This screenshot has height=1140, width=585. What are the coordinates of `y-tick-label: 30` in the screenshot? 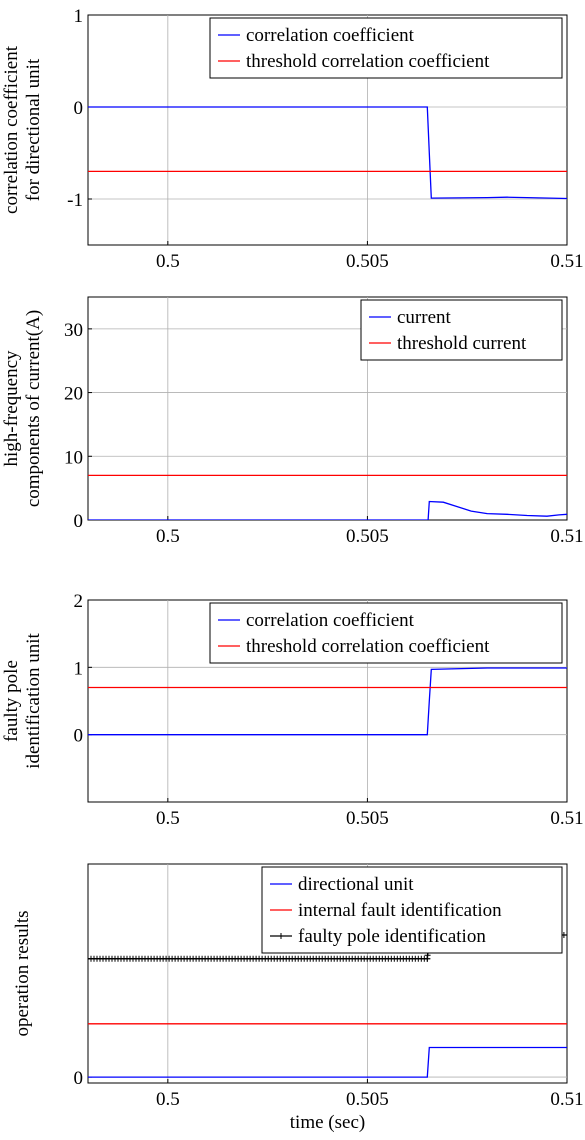 It's located at (73, 330).